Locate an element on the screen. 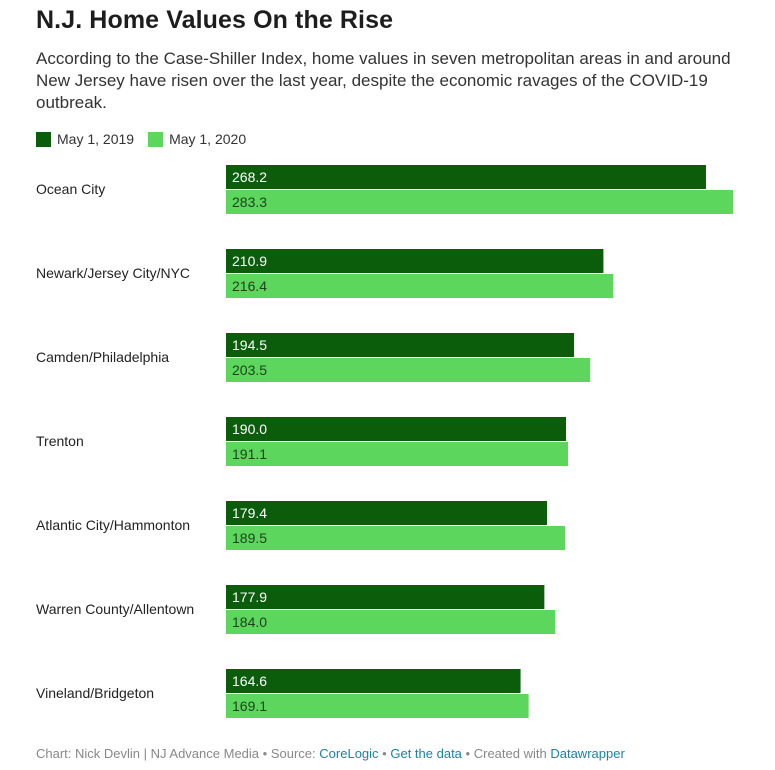 The width and height of the screenshot is (775, 770). bar-group: Trenton 190.0 191.1 is located at coordinates (302, 441).